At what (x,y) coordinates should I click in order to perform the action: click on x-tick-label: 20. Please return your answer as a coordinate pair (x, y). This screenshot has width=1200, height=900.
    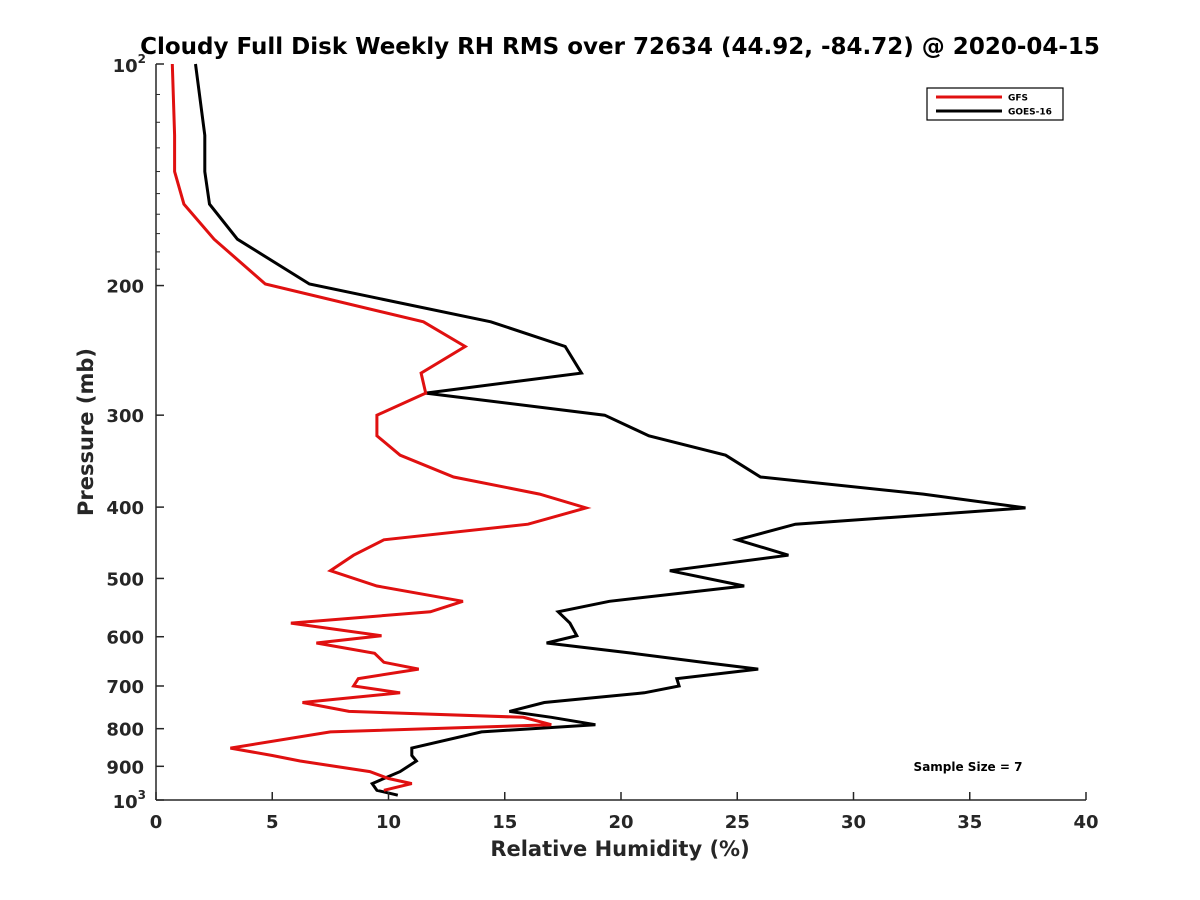
    Looking at the image, I should click on (620, 822).